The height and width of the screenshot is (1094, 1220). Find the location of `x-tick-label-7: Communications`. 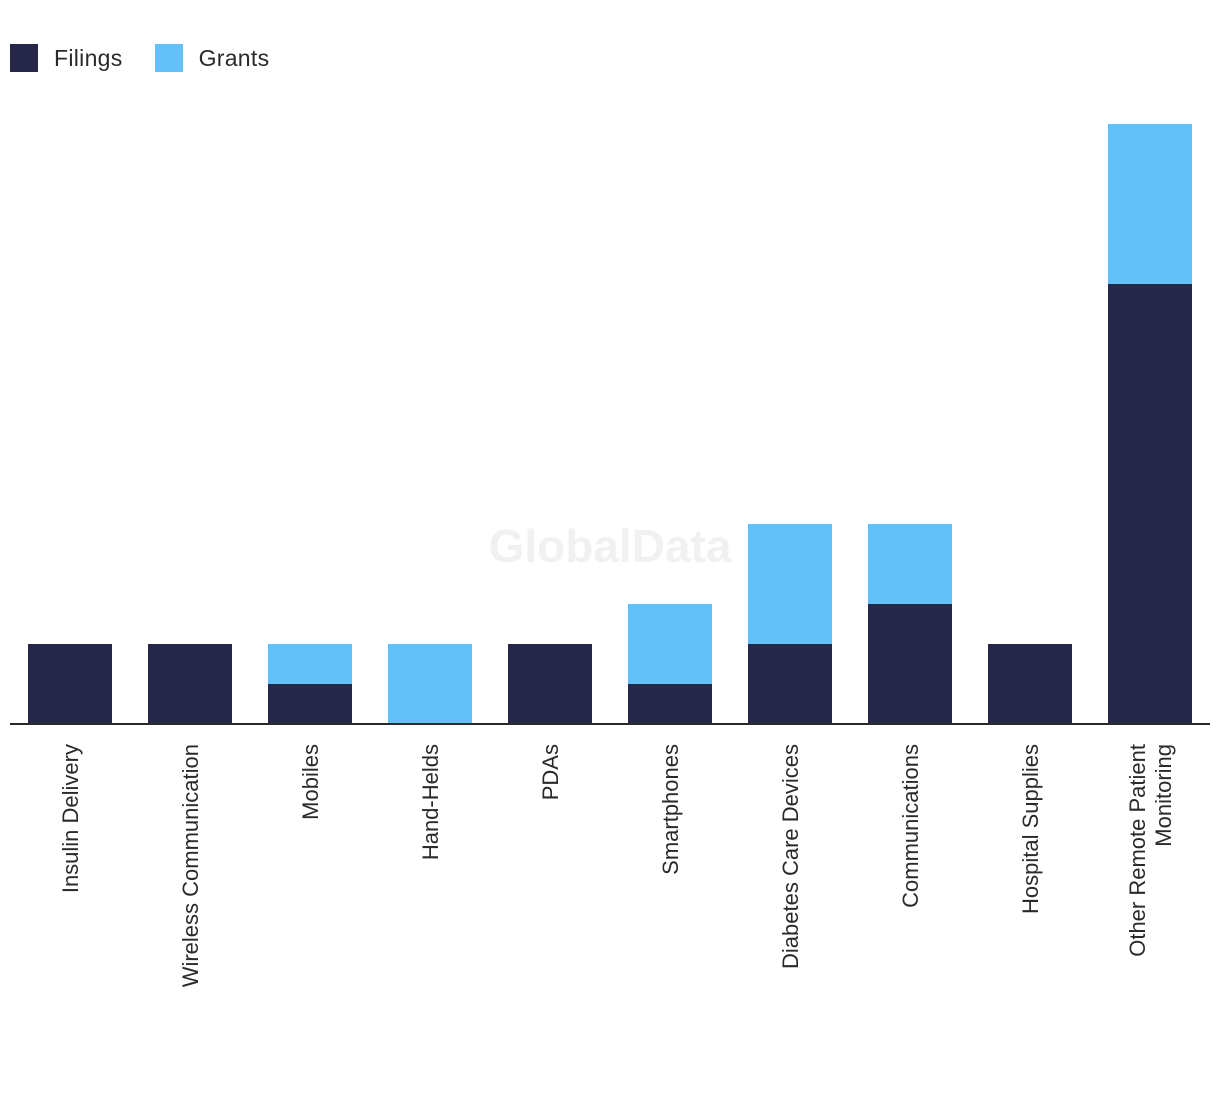

x-tick-label-7: Communications is located at coordinates (910, 826).